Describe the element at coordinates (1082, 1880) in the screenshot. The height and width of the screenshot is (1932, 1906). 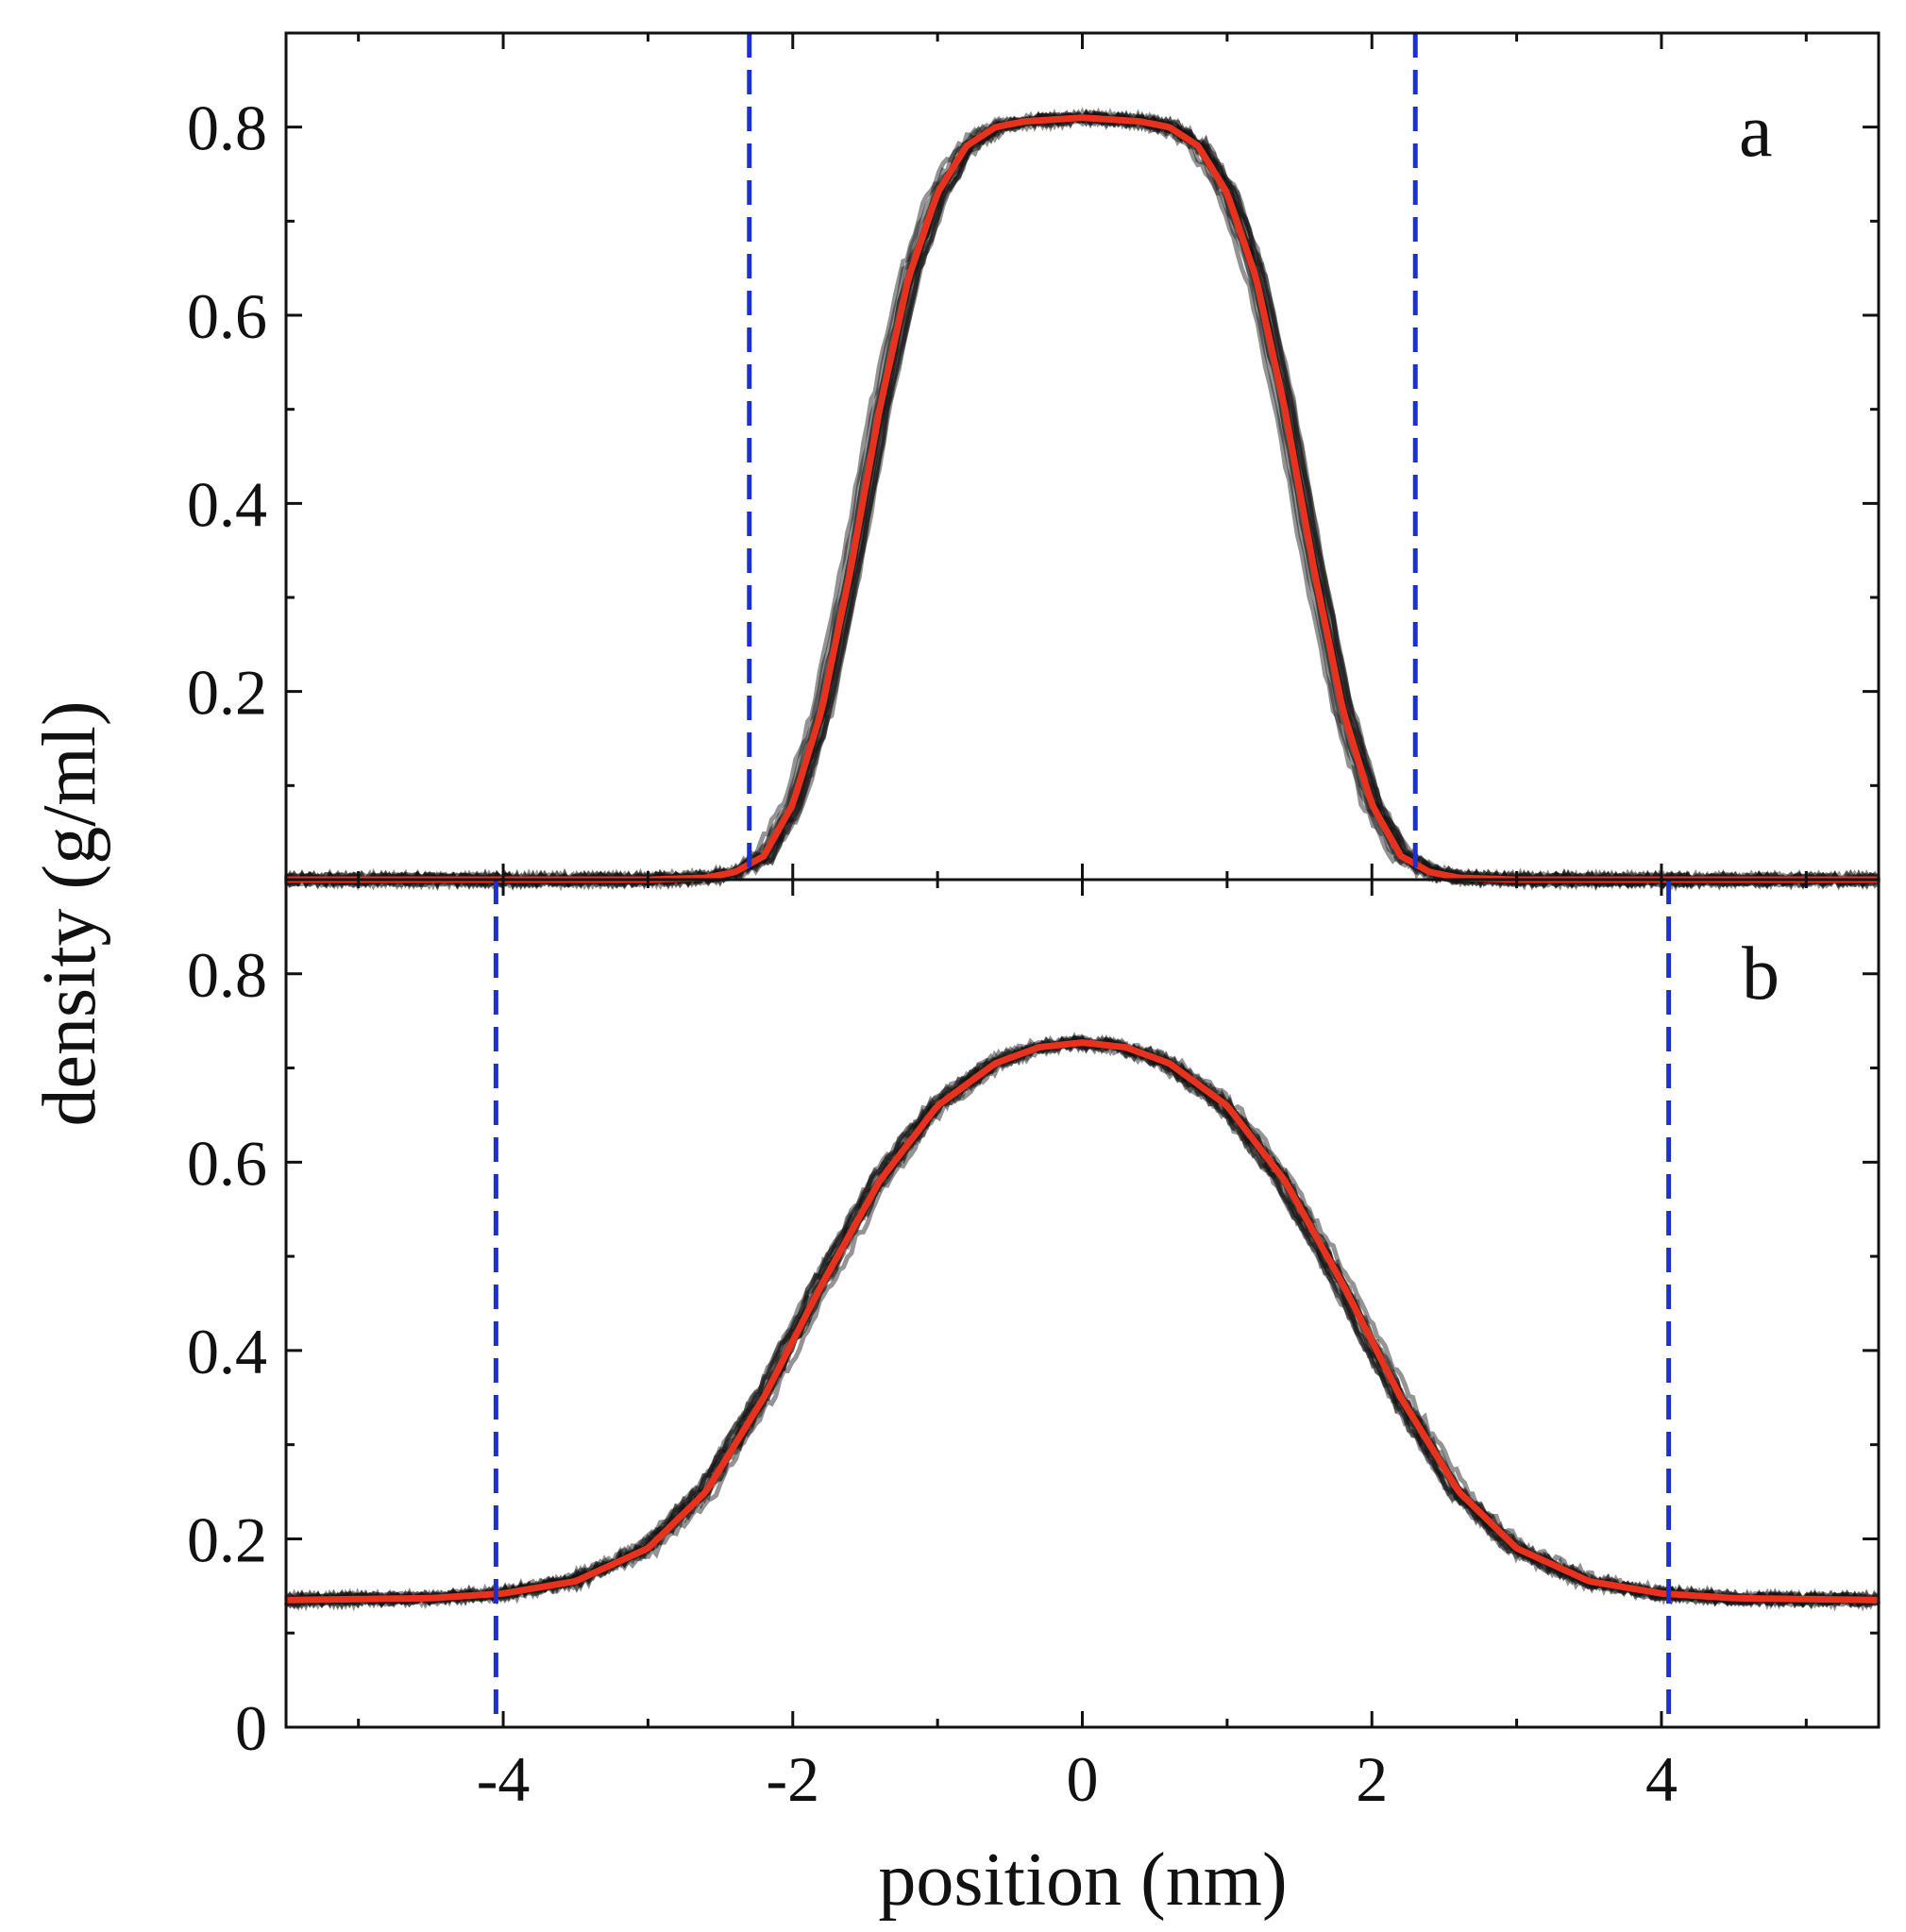
I see `x-axis-title: position (nm)` at that location.